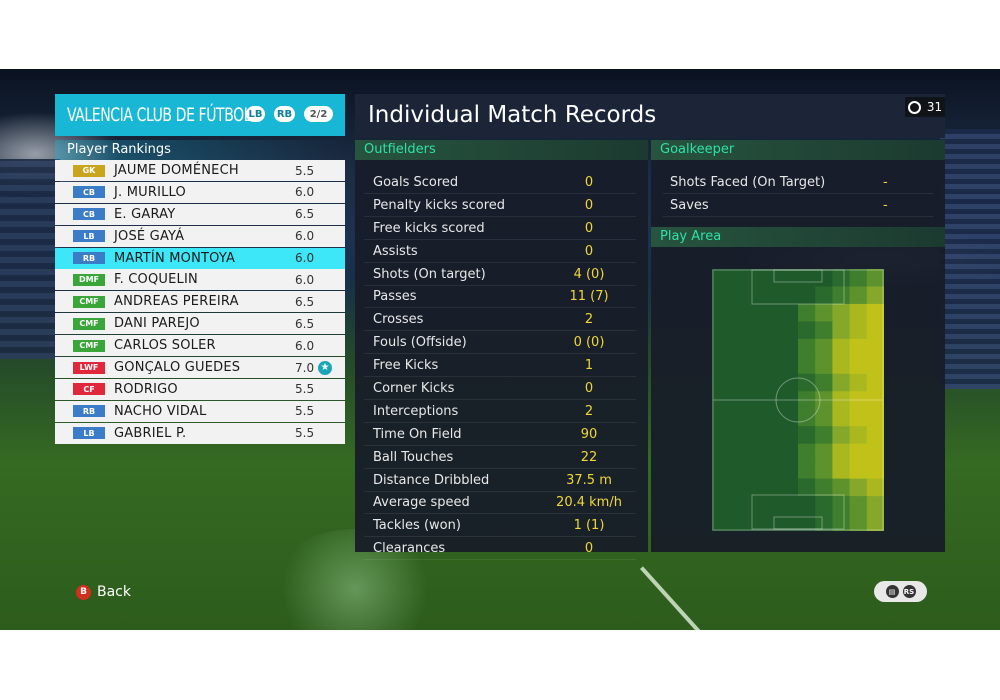 This screenshot has height=700, width=1000. Describe the element at coordinates (200, 258) in the screenshot. I see `player-row: RB MARTÍN MONTOYA 6.0` at that location.